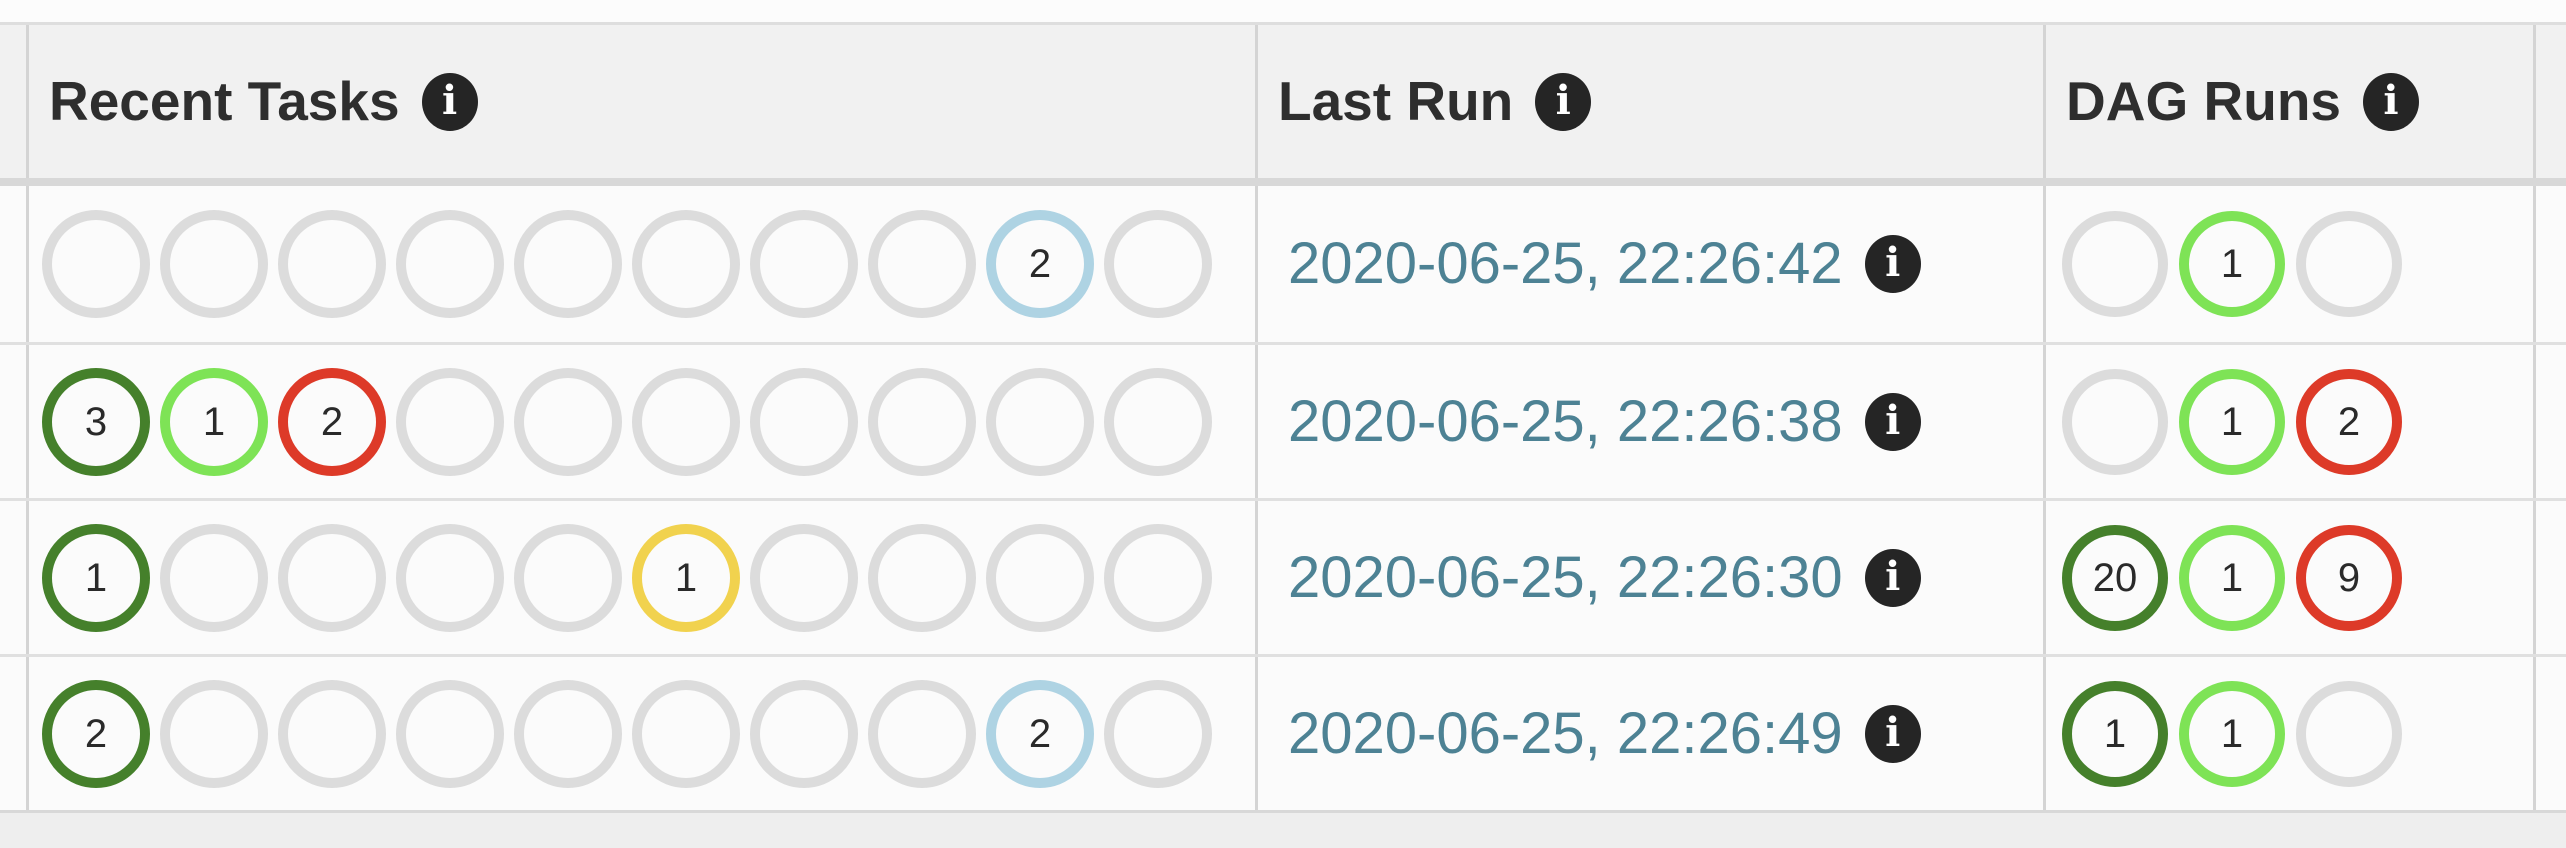  I want to click on dag-run-circle-failed: 9, so click(2349, 577).